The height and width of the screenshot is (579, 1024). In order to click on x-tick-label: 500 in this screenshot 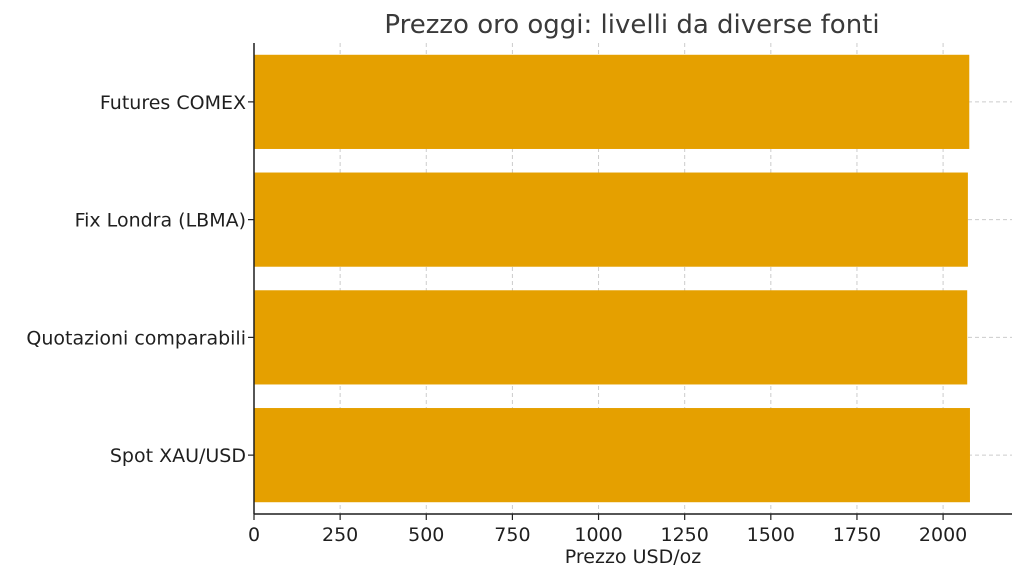, I will do `click(426, 535)`.